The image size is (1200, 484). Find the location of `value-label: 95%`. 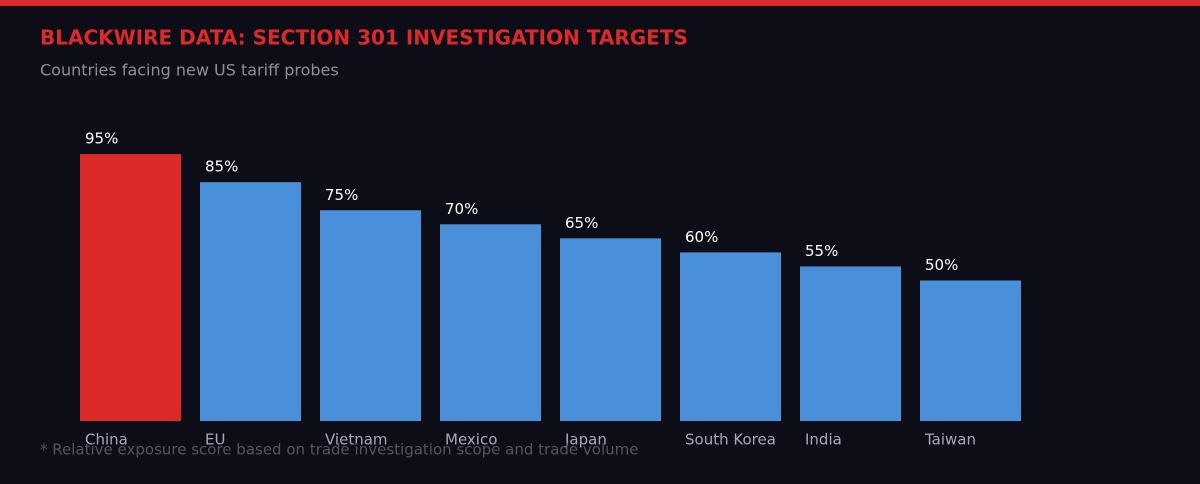

value-label: 95% is located at coordinates (101, 139).